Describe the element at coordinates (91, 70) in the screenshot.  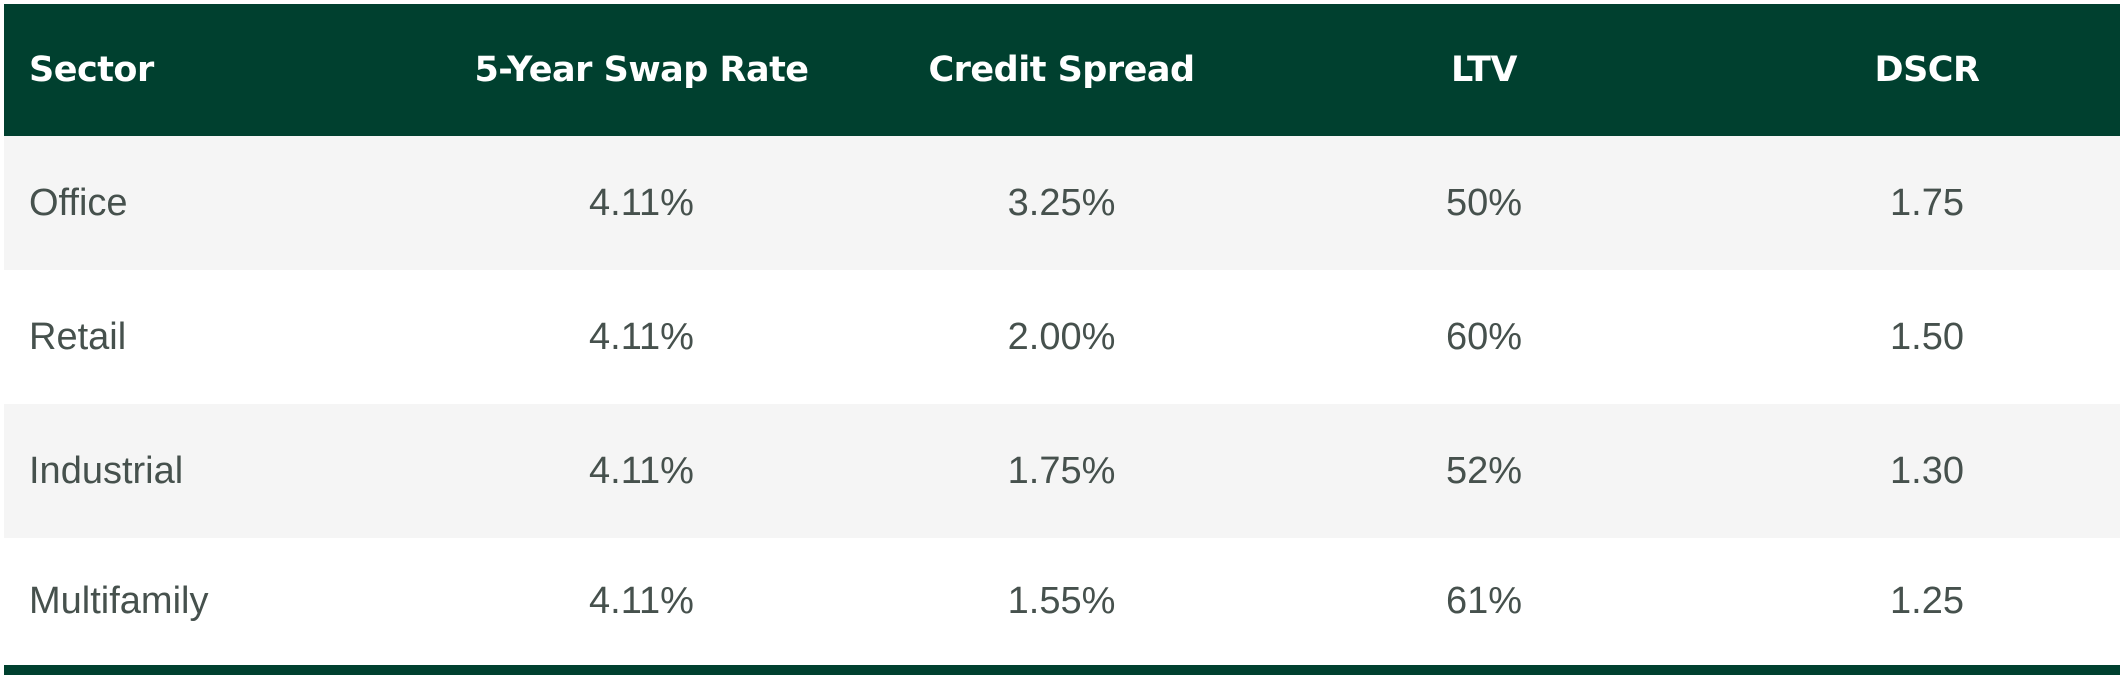
I see `header-sector: Sector` at that location.